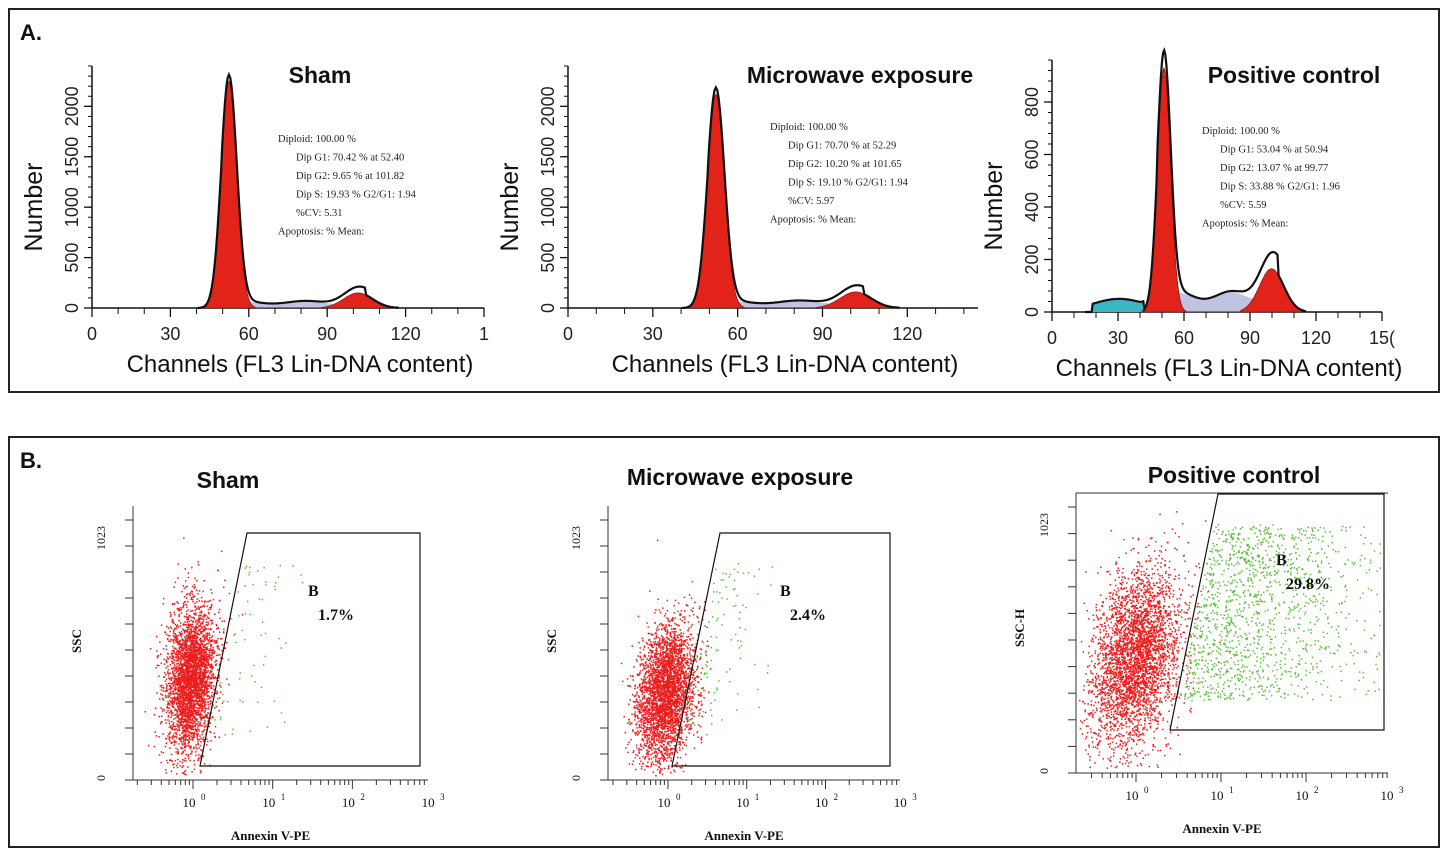 The image size is (1445, 852). What do you see at coordinates (811, 201) in the screenshot?
I see `stats-line: %CV: 5.97` at bounding box center [811, 201].